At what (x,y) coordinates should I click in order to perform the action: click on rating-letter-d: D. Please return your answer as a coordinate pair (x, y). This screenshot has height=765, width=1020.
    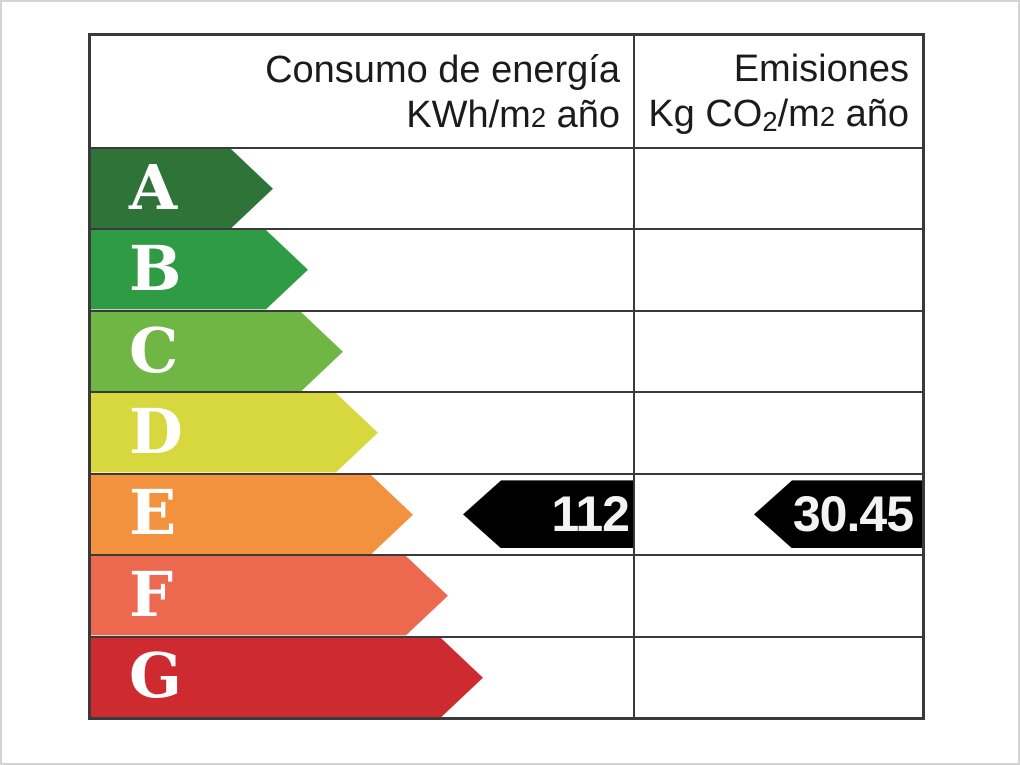
    Looking at the image, I should click on (156, 431).